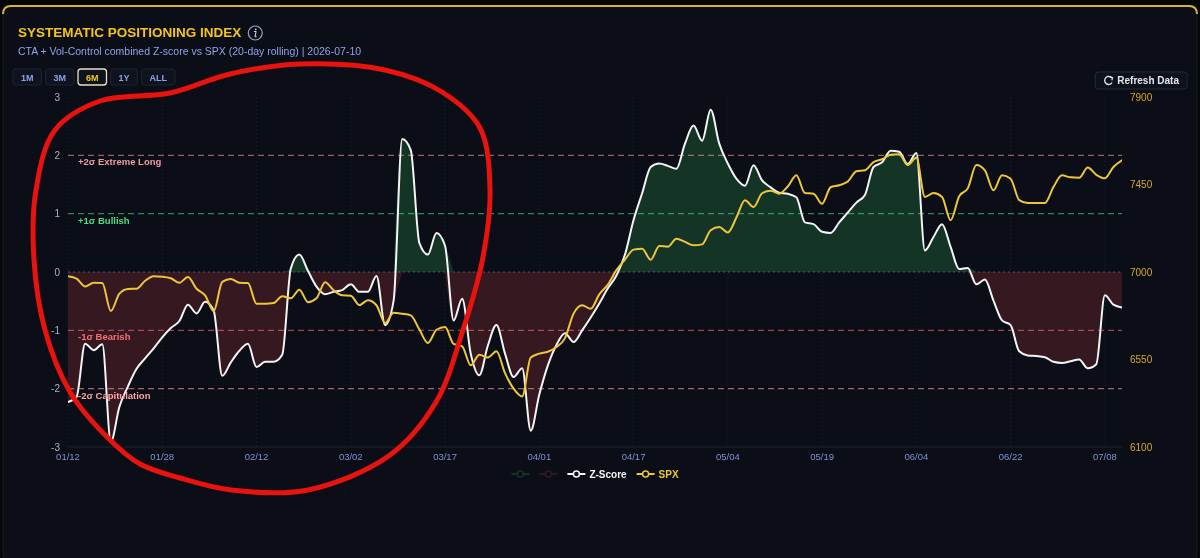  What do you see at coordinates (190, 51) in the screenshot?
I see `chart-subtitle: CTA + Vol-Control combined Z-score vs SPX (20-day rolling) | 2026-07-10` at bounding box center [190, 51].